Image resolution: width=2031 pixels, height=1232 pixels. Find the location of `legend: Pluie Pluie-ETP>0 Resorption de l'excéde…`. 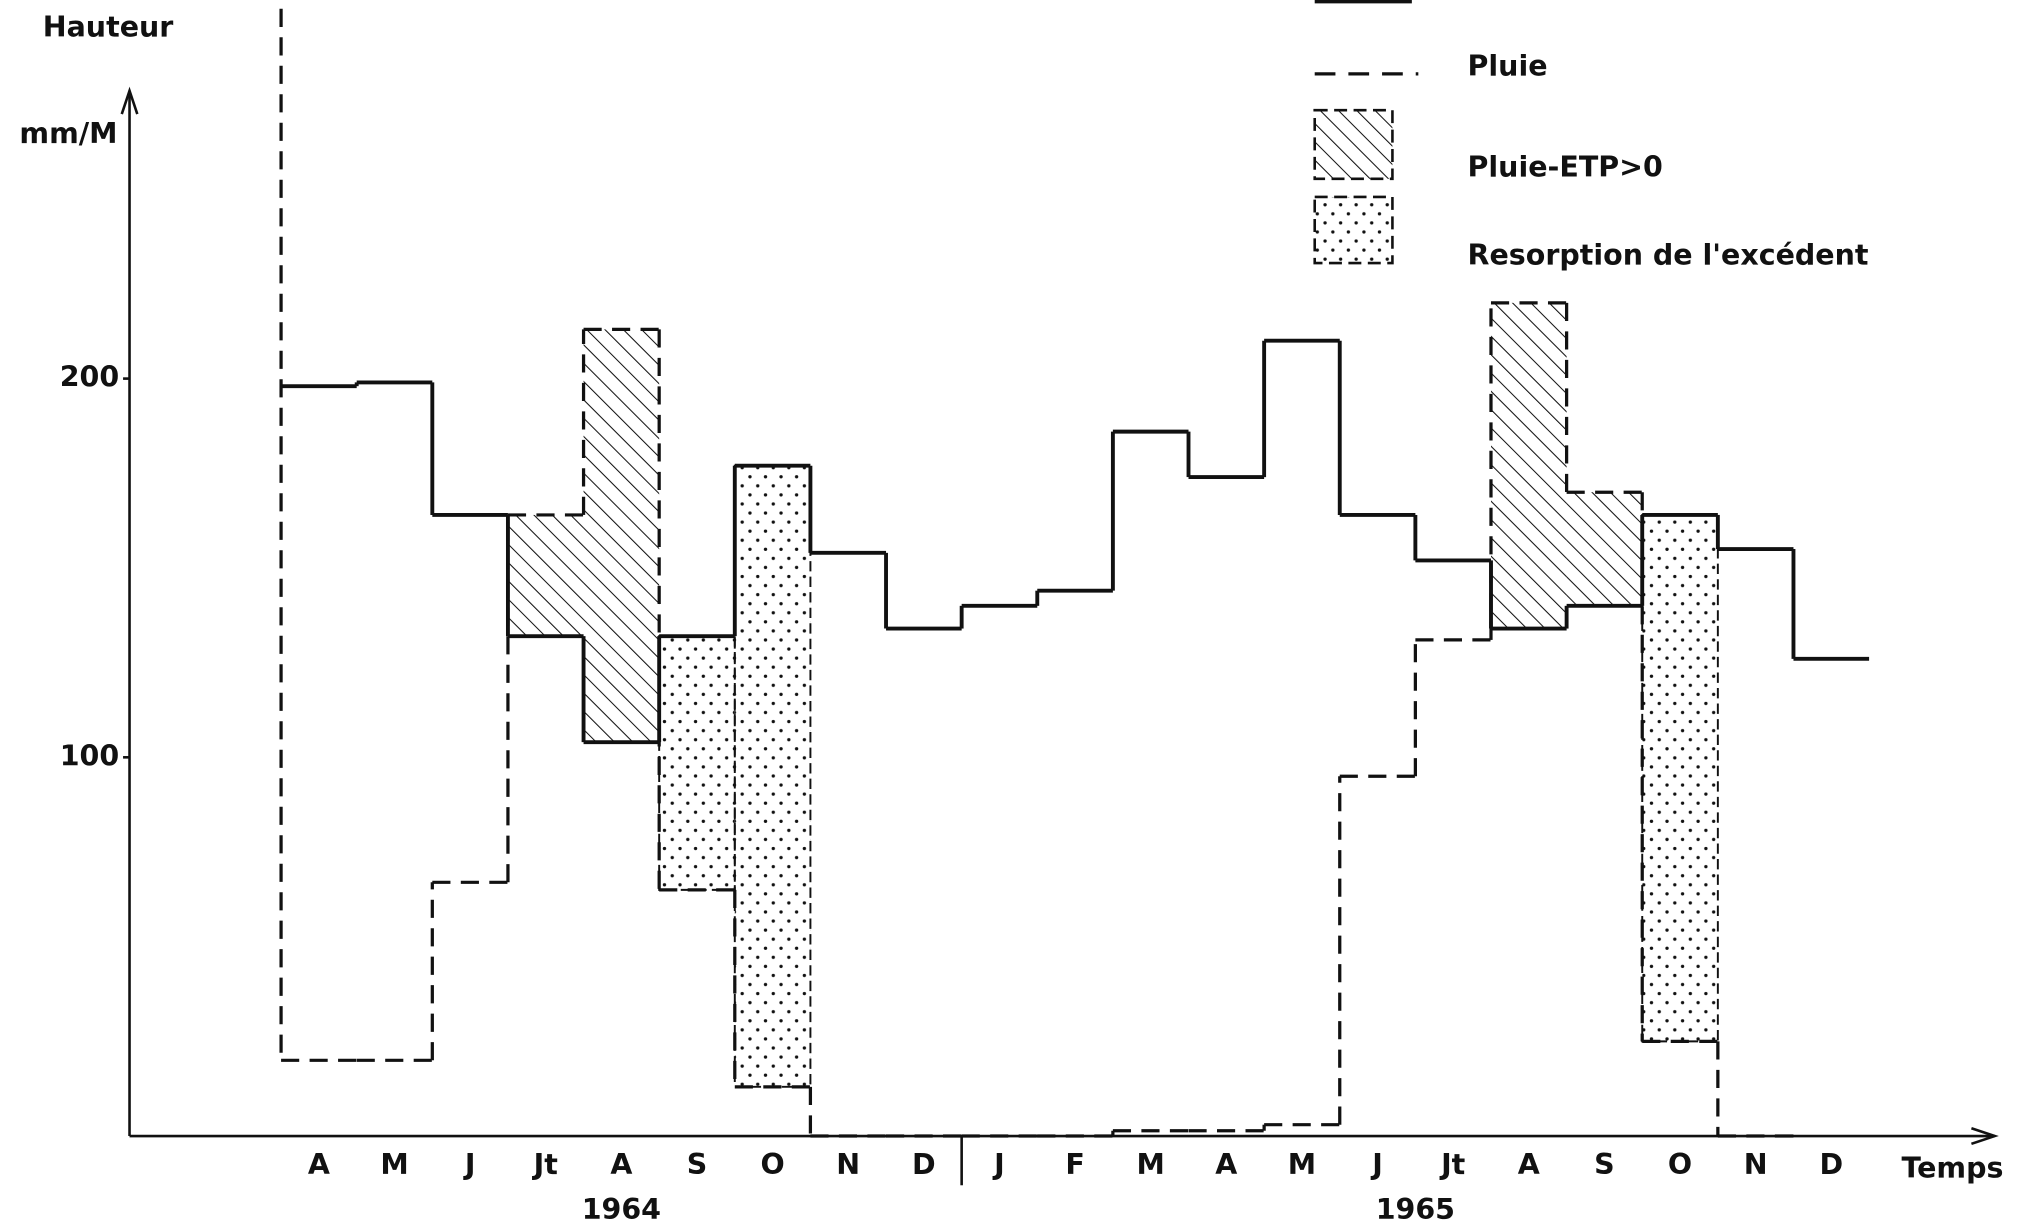

legend: Pluie Pluie-ETP>0 Resorption de l'excéde… is located at coordinates (1591, 136).